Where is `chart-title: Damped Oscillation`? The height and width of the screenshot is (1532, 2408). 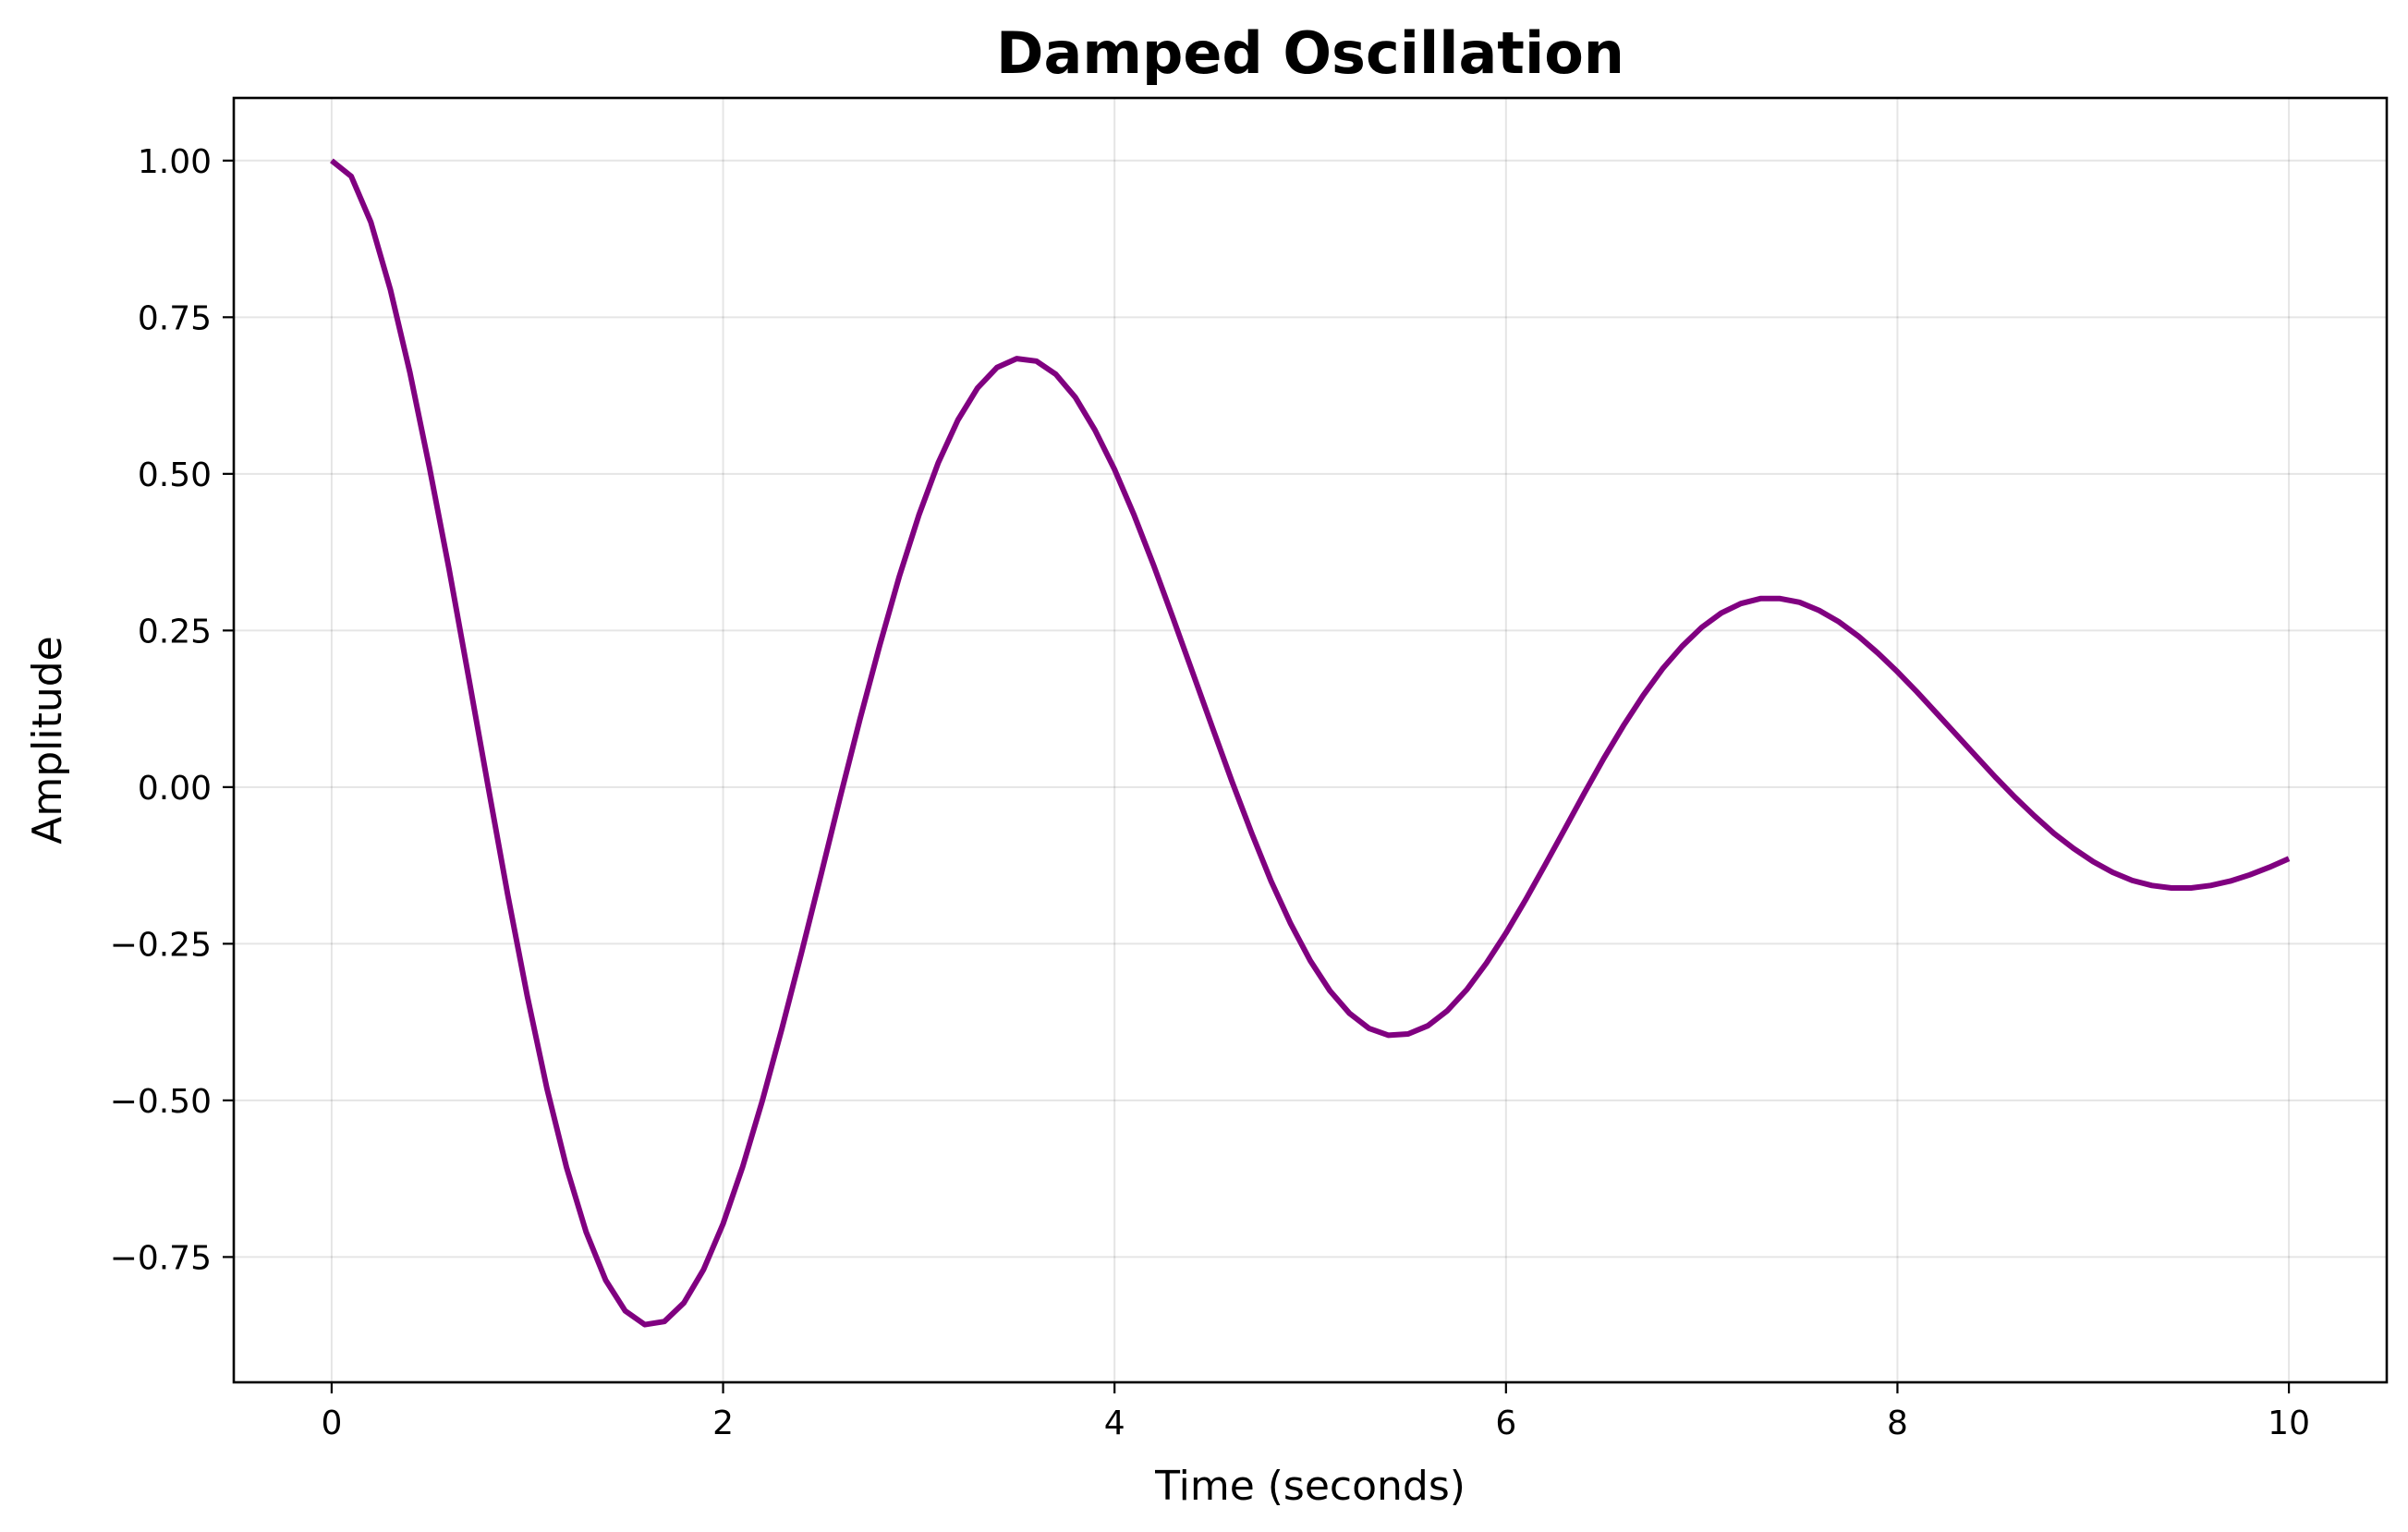 chart-title: Damped Oscillation is located at coordinates (1310, 53).